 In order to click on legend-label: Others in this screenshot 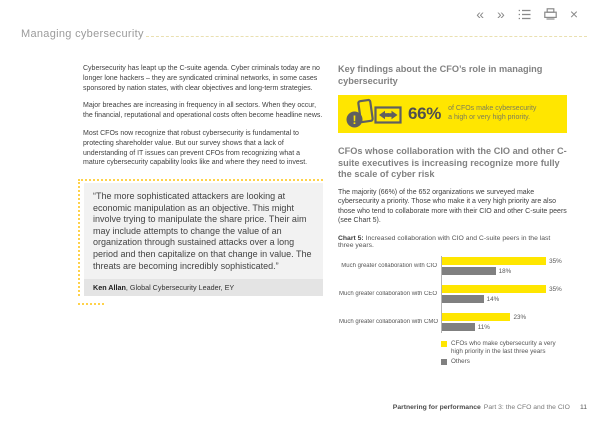, I will do `click(460, 362)`.